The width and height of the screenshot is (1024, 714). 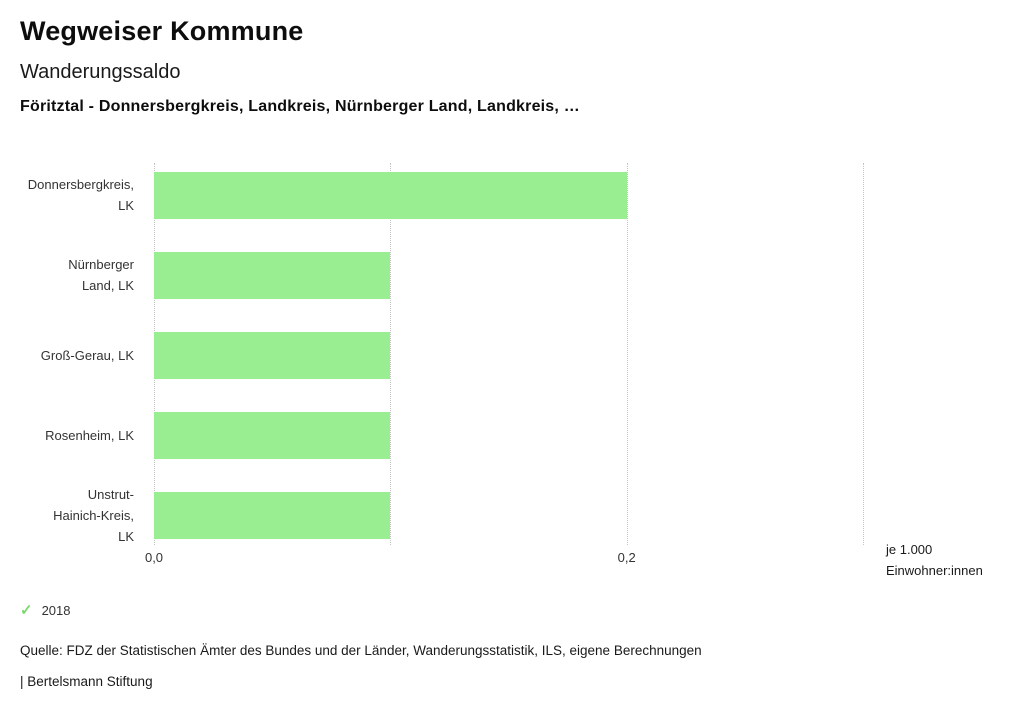 I want to click on category-label: Nürnberger Land, LK, so click(x=101, y=275).